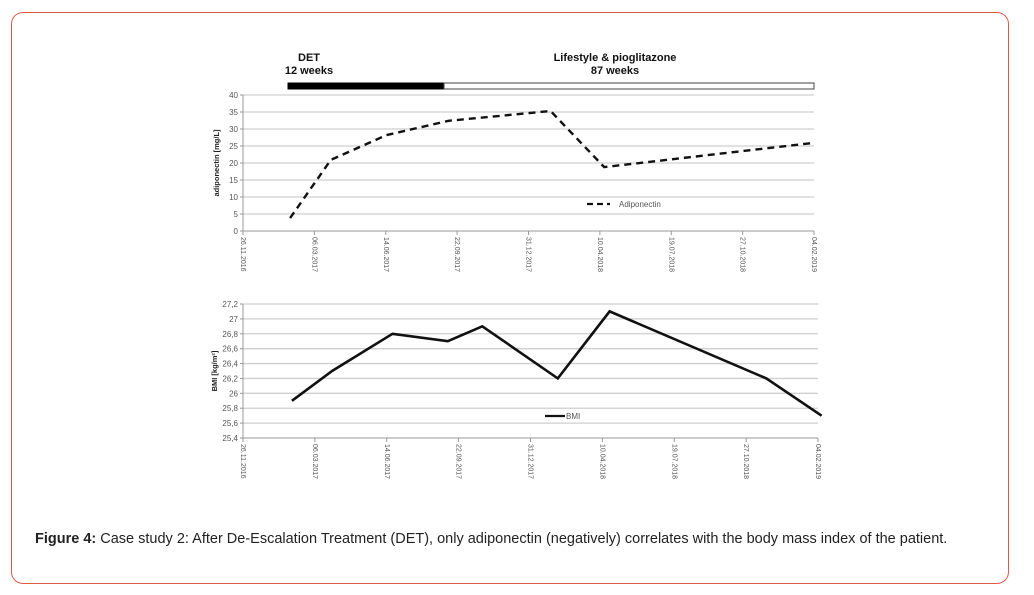 The height and width of the screenshot is (595, 1034). What do you see at coordinates (615, 71) in the screenshot?
I see `phase-2-duration: 87 weeks` at bounding box center [615, 71].